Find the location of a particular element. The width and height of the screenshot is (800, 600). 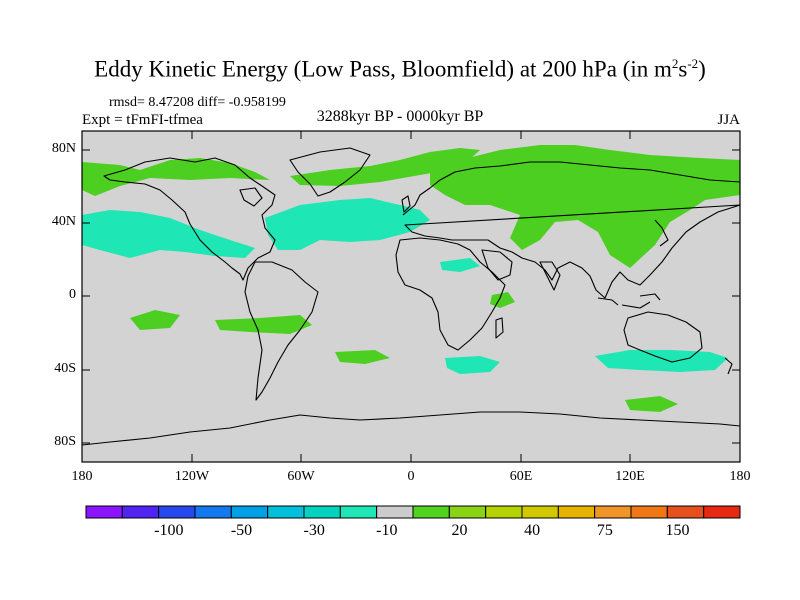

north-america-coast is located at coordinates (189, 219).